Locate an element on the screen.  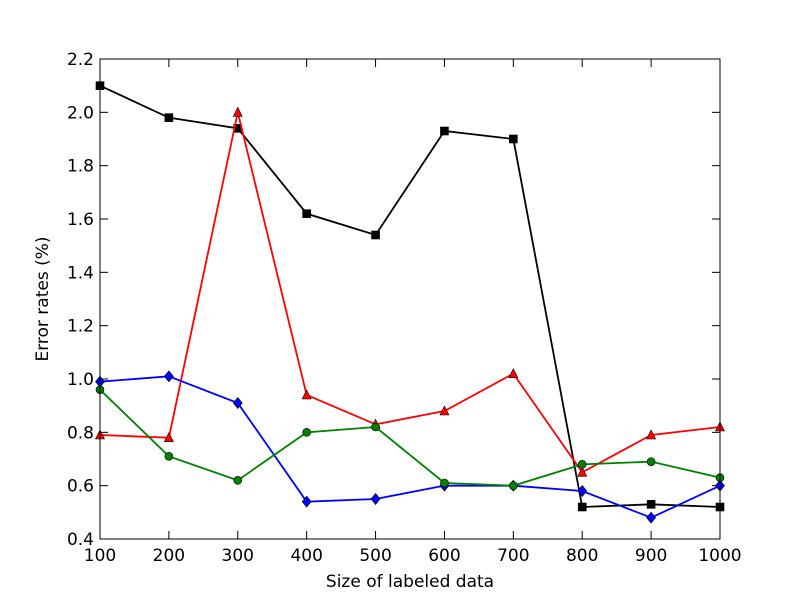
x-tick-label: 400 is located at coordinates (306, 556).